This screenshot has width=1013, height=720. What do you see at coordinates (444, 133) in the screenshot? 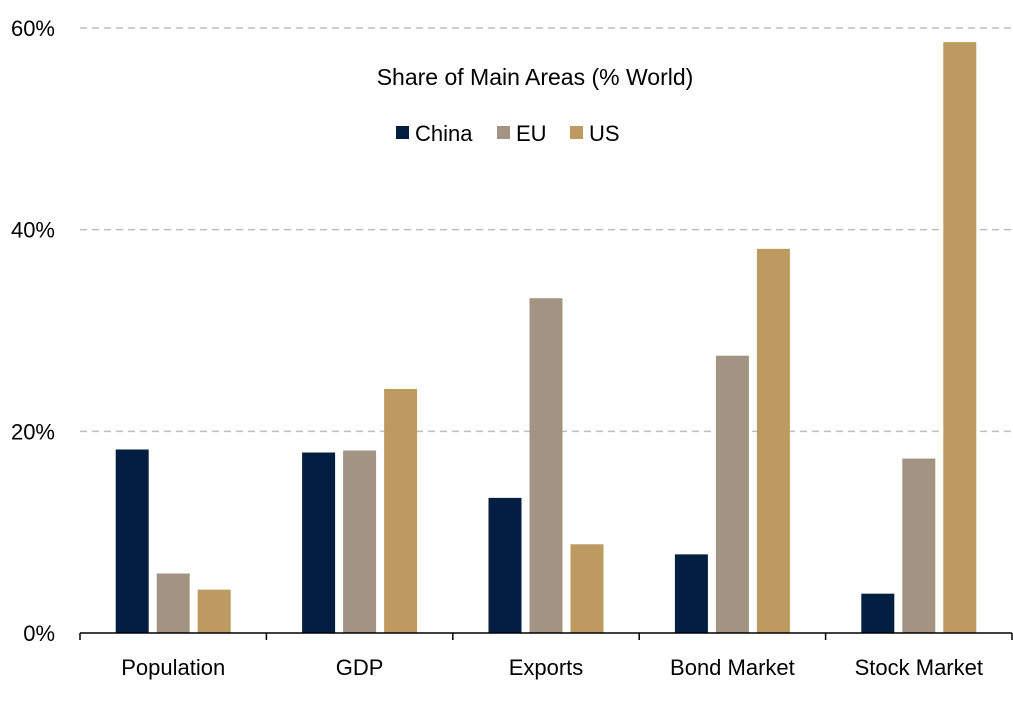
I see `legend-label-china: China` at bounding box center [444, 133].